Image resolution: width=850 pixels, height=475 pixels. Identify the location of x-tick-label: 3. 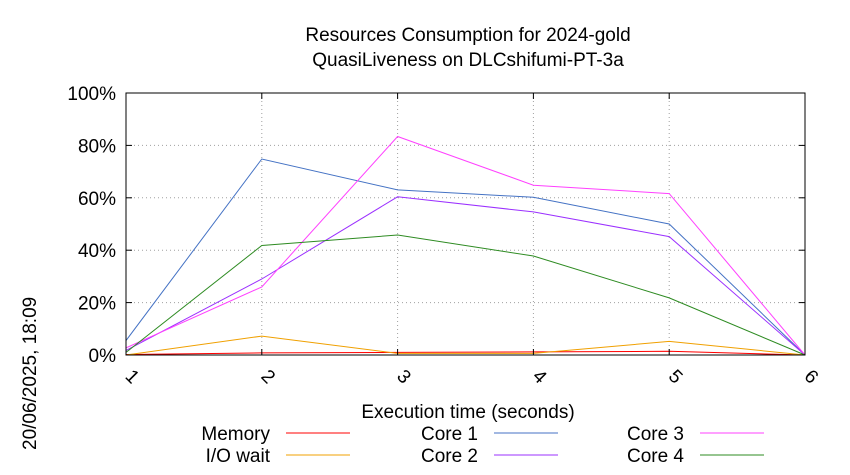
(403, 377).